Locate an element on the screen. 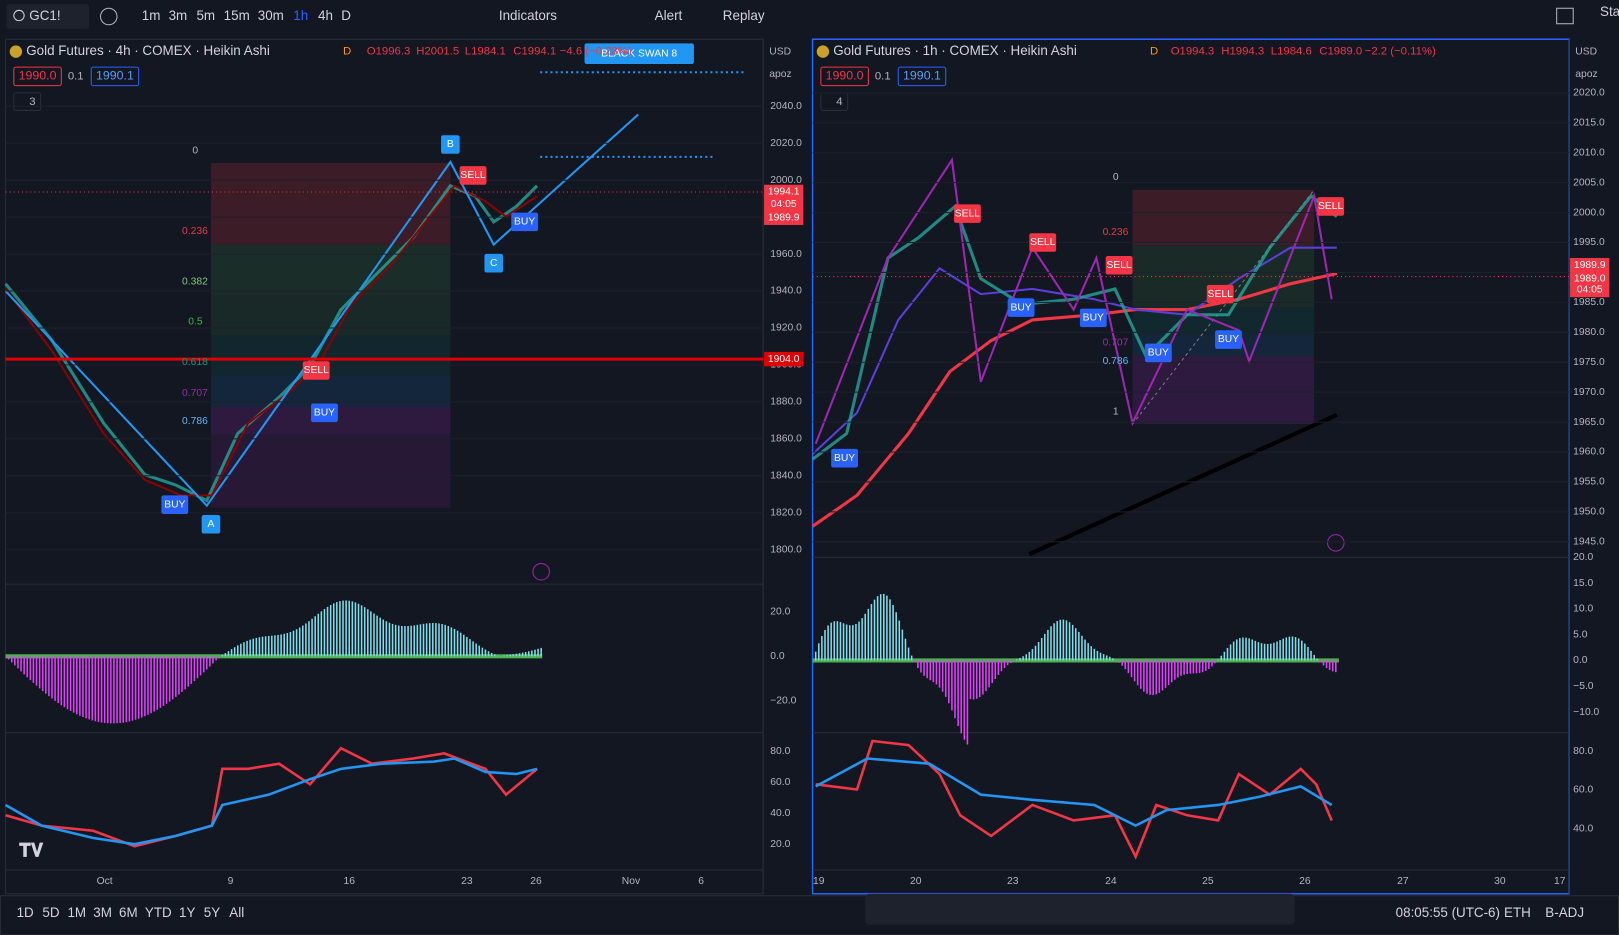 This screenshot has height=935, width=1619. ohlc-open: O1994.3 is located at coordinates (1193, 52).